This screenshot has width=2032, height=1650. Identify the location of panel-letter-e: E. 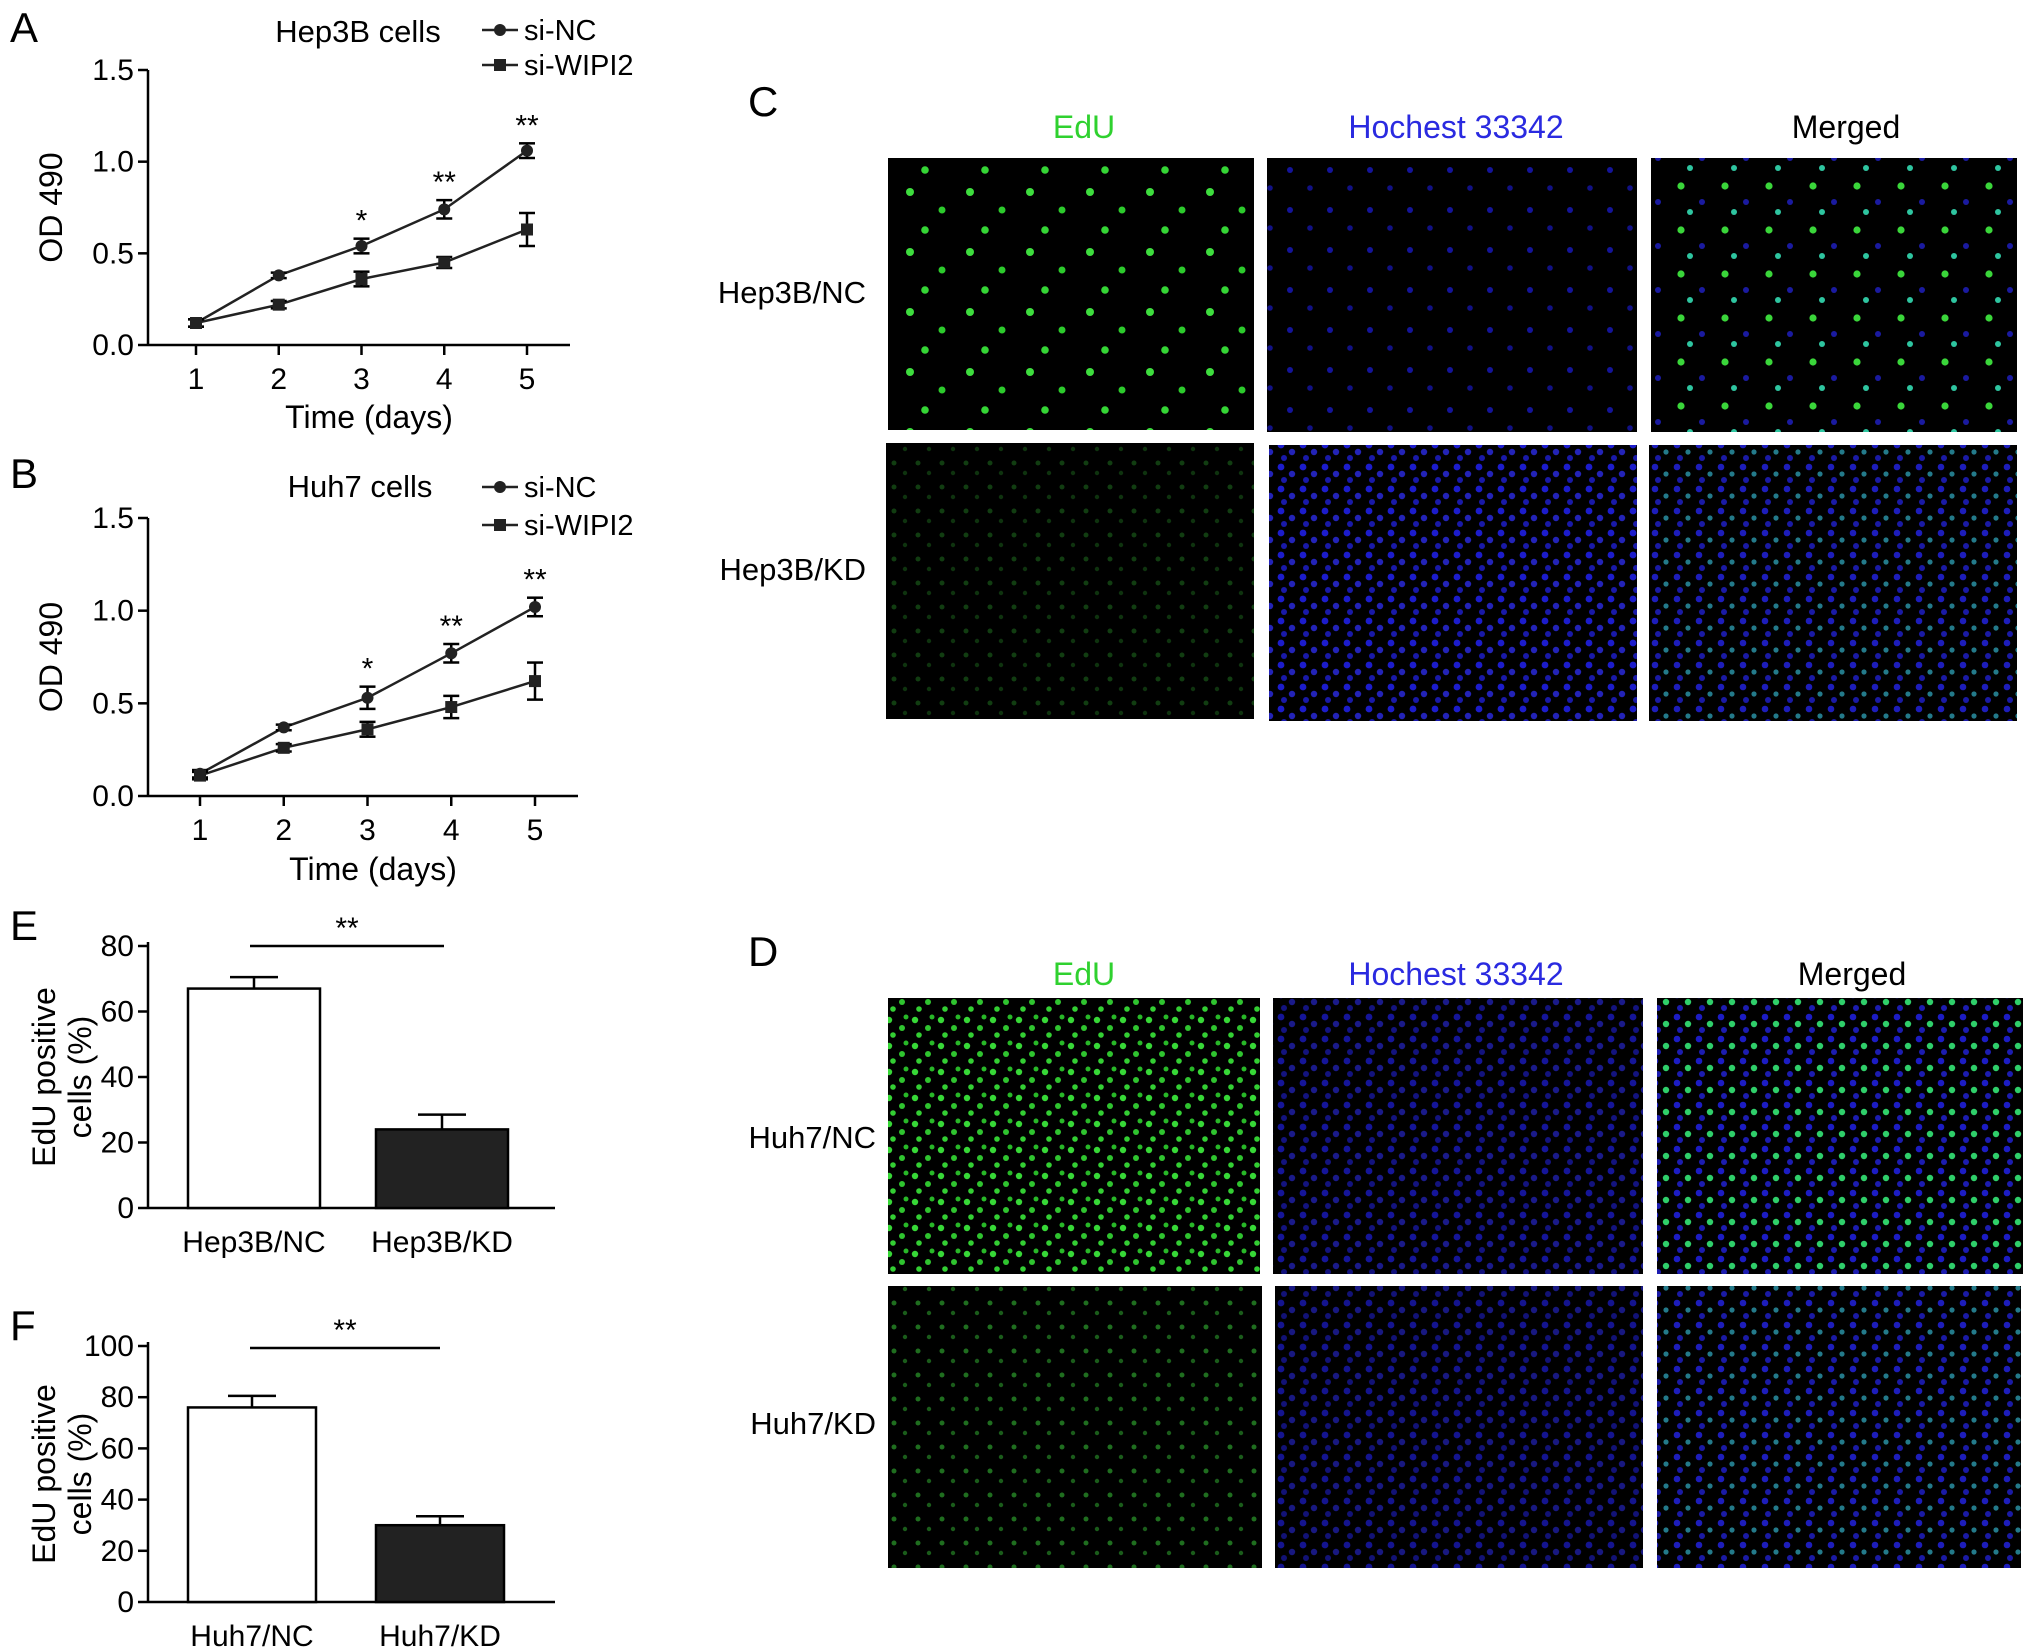
(24, 925).